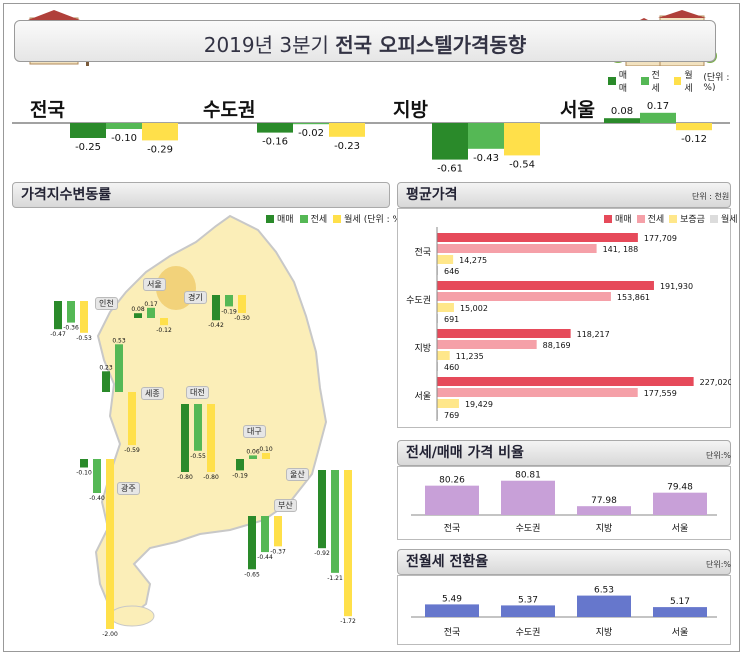 The width and height of the screenshot is (743, 655). I want to click on map-bar-label: 0.23, so click(106, 367).